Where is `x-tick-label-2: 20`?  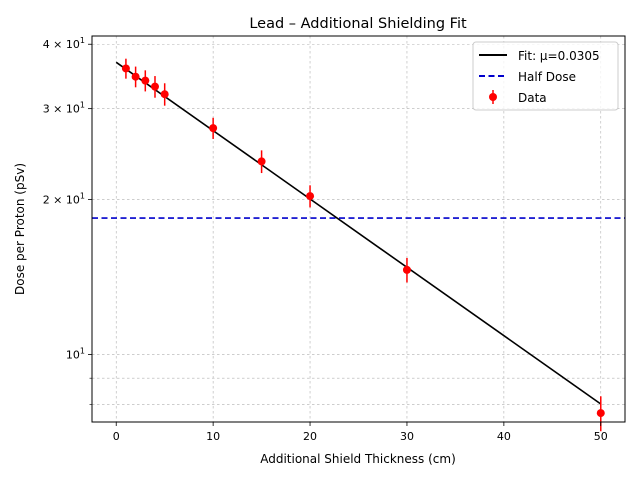 x-tick-label-2: 20 is located at coordinates (310, 436).